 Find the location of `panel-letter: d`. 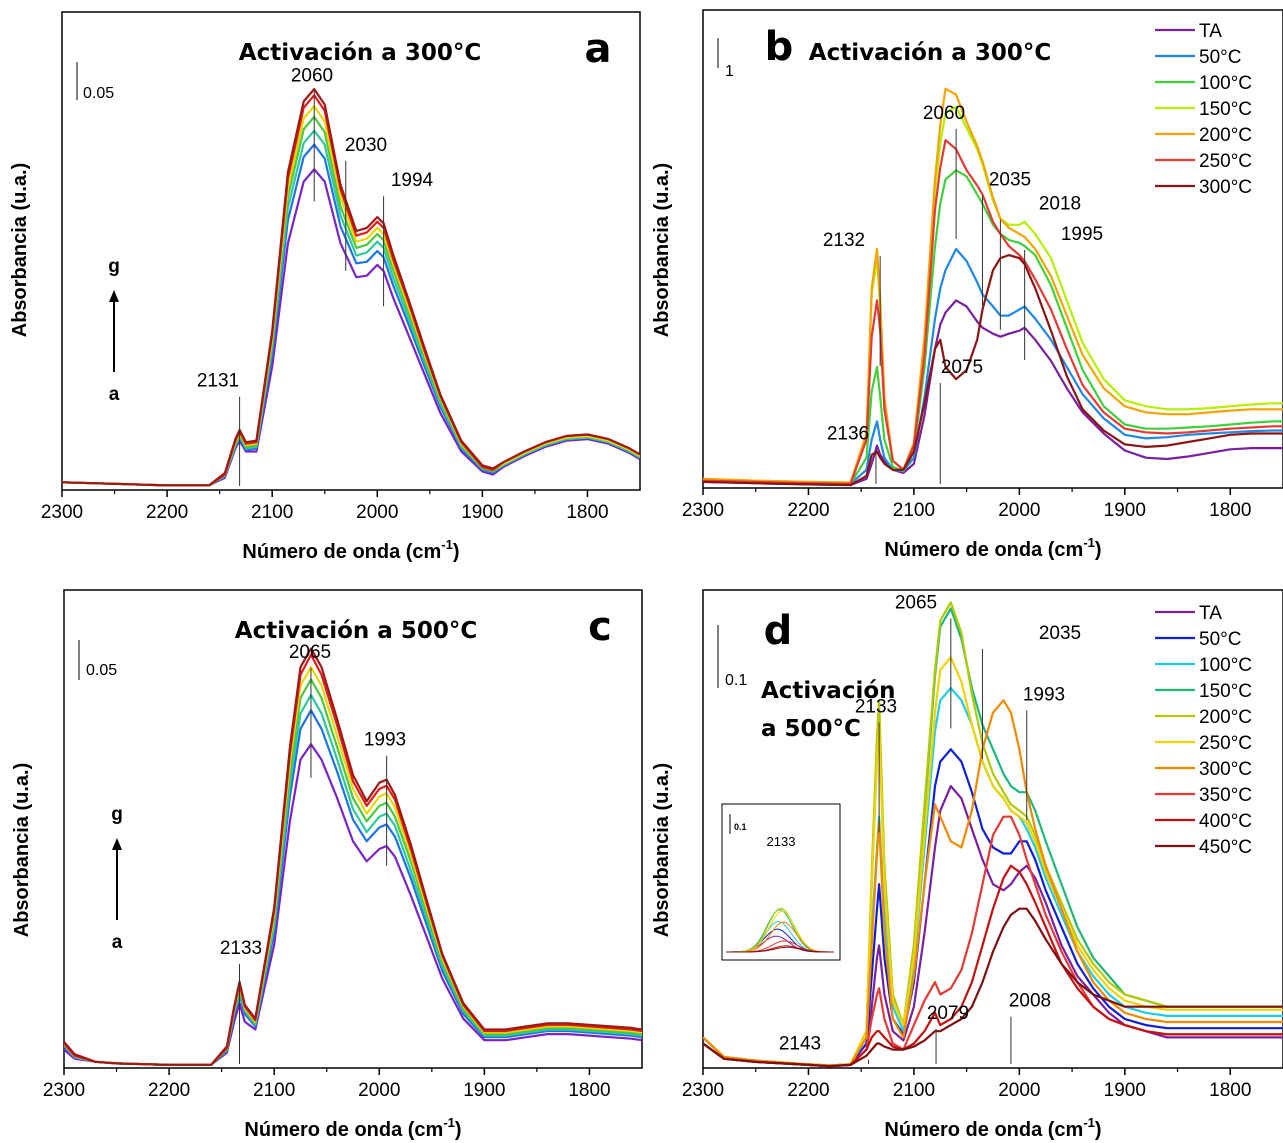

panel-letter: d is located at coordinates (778, 631).